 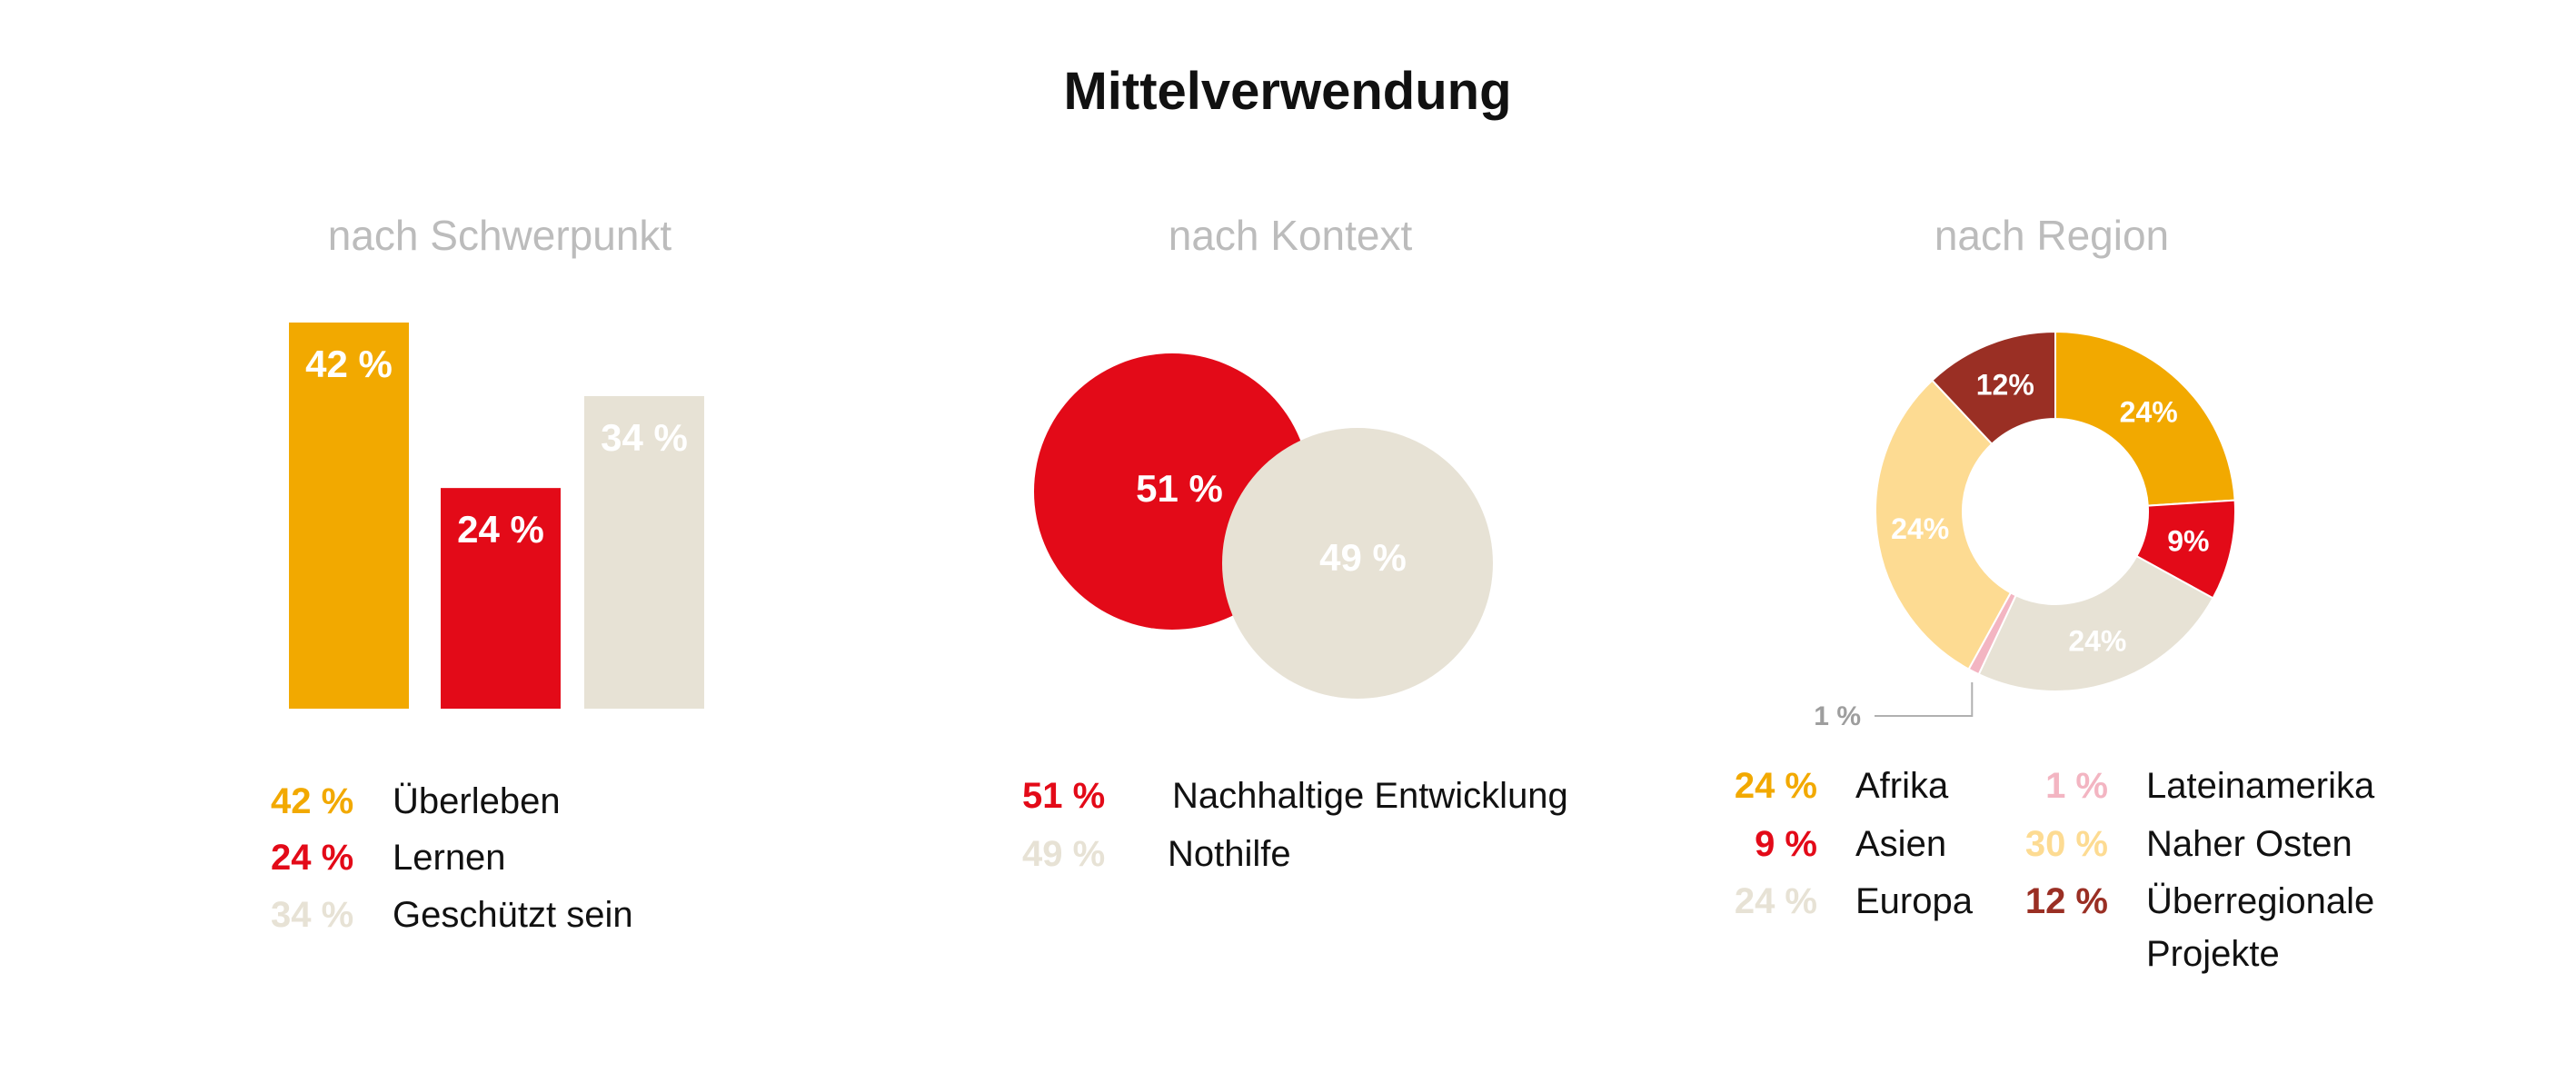 I want to click on subtitle-kontext: nach Kontext, so click(x=1291, y=236).